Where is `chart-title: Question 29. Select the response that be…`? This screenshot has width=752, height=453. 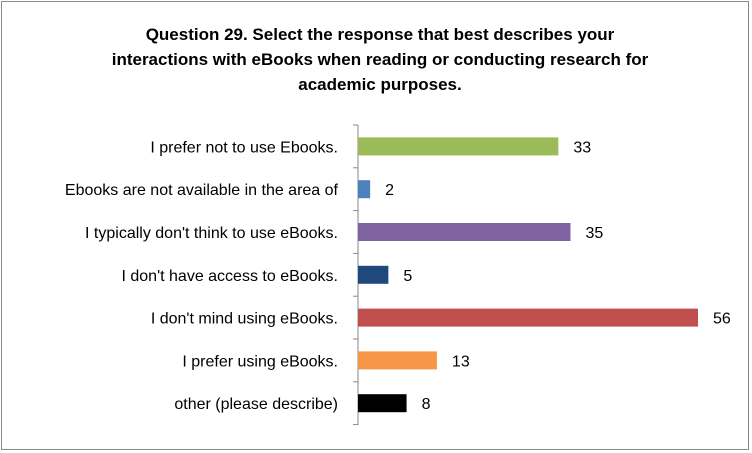
chart-title: Question 29. Select the response that be… is located at coordinates (380, 59).